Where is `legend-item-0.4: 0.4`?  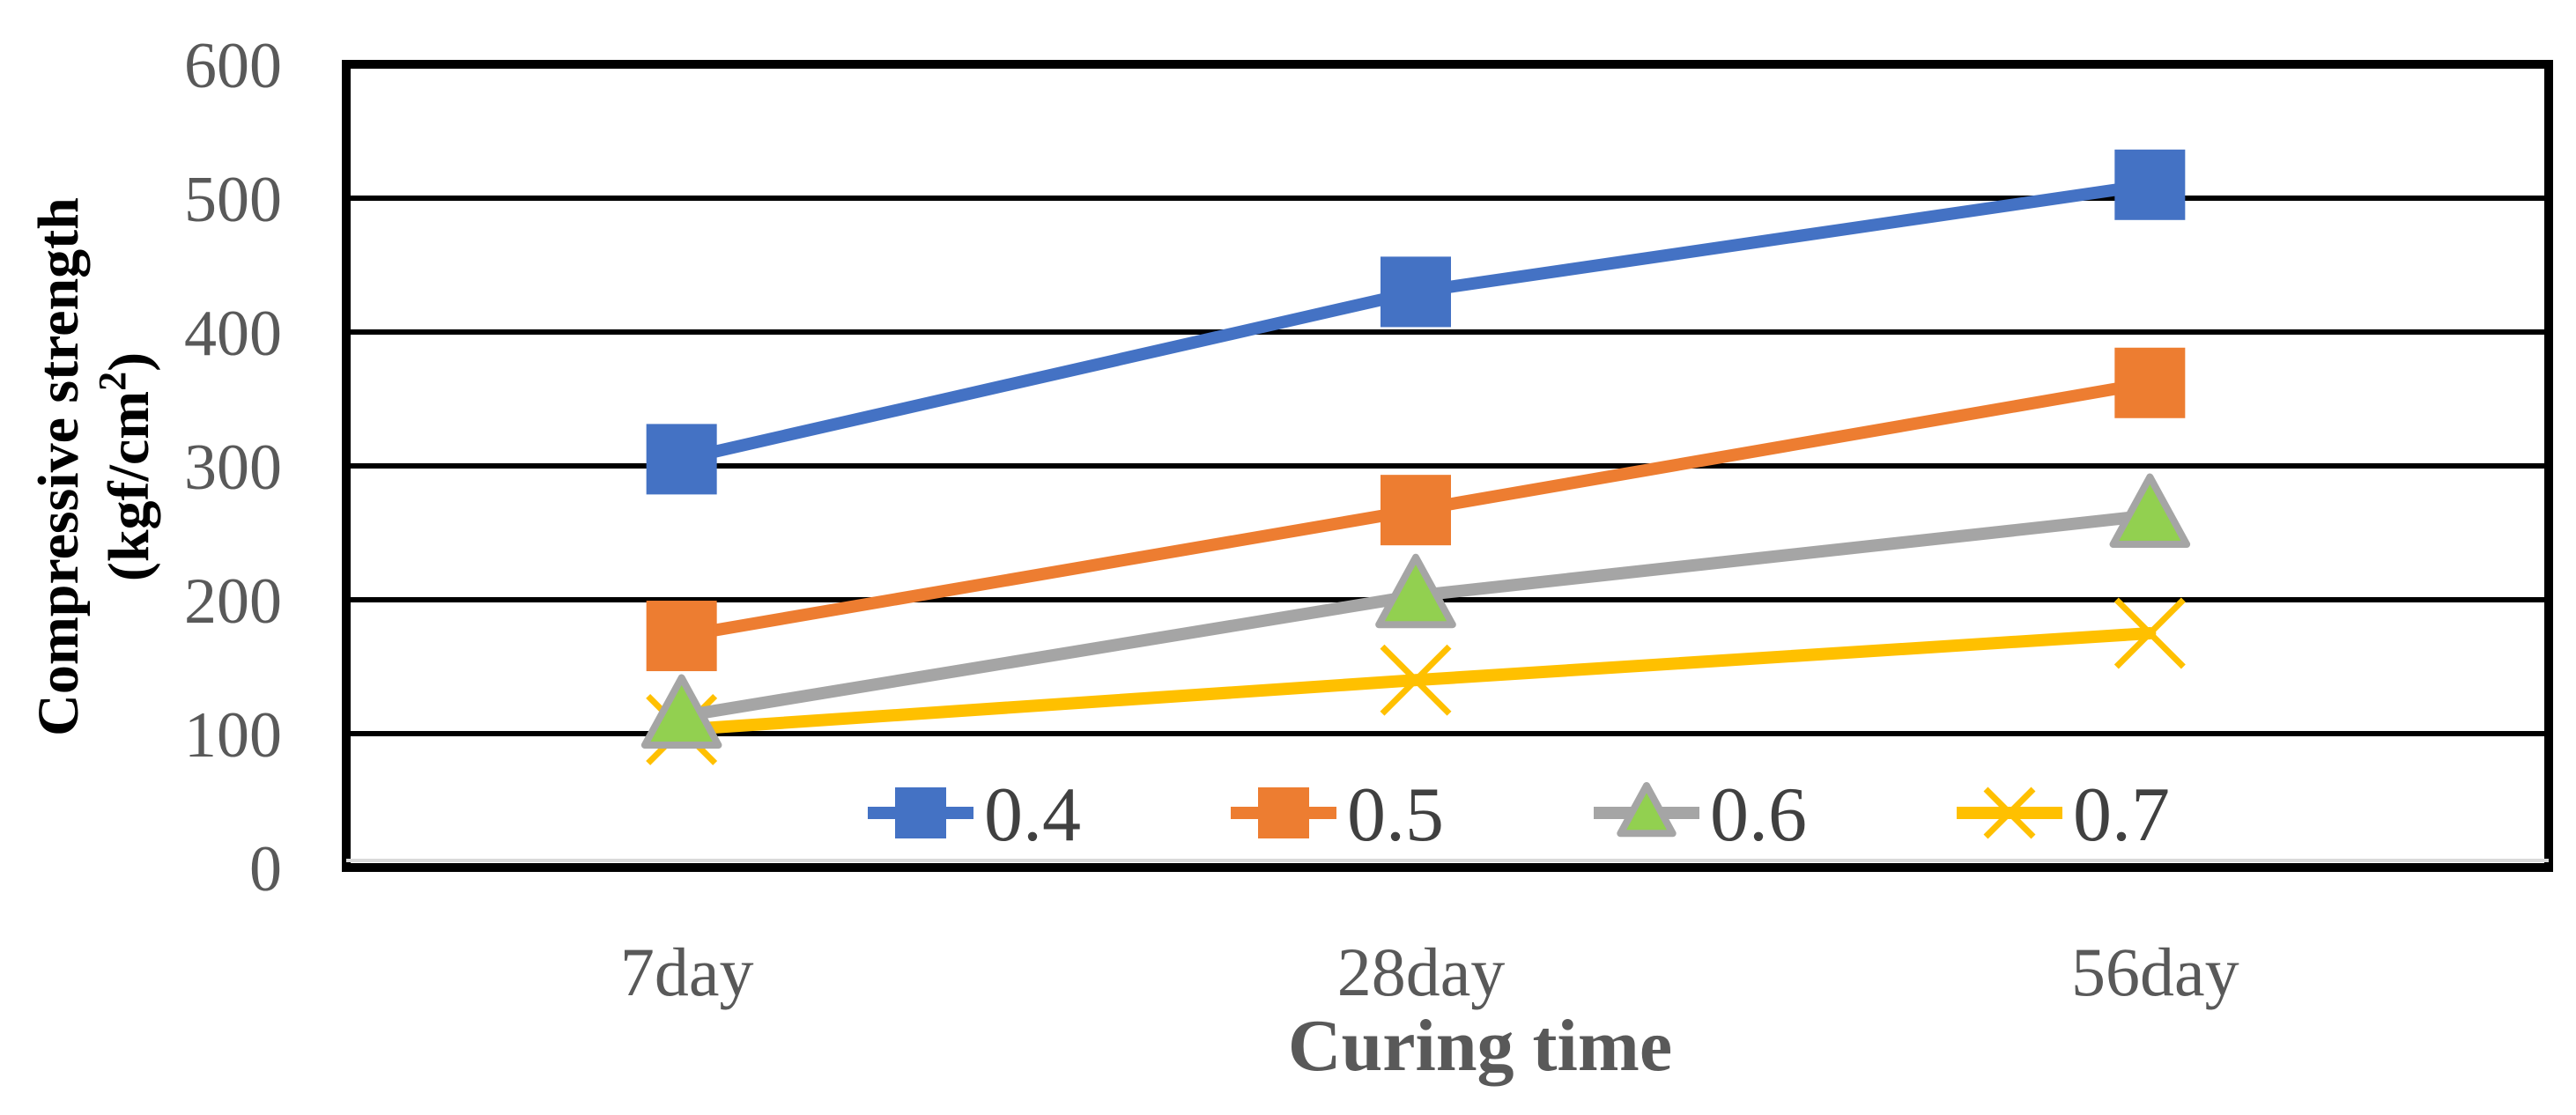 legend-item-0.4: 0.4 is located at coordinates (975, 815).